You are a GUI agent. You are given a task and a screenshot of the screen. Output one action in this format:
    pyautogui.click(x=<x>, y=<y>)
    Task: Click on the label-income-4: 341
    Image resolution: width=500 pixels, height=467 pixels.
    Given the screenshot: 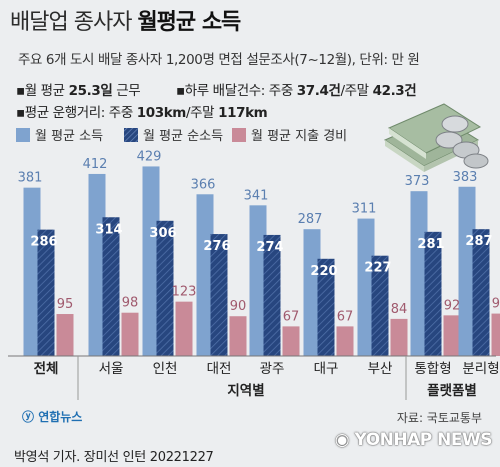 What is the action you would take?
    pyautogui.click(x=256, y=195)
    